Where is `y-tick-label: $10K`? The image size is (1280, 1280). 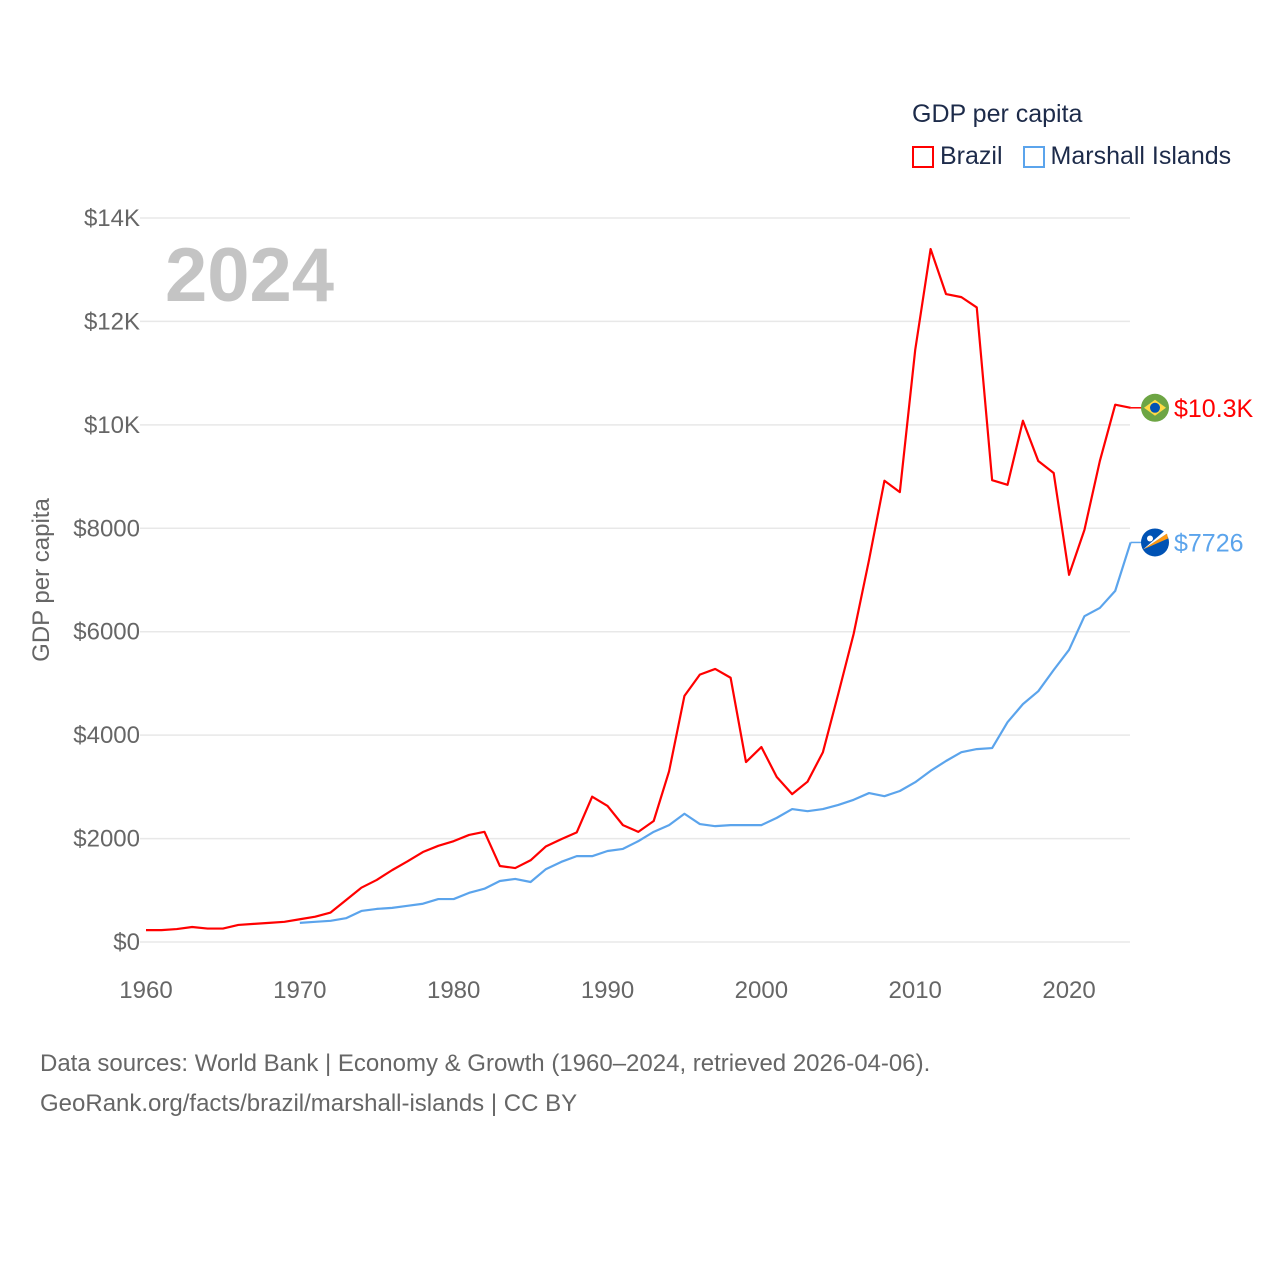 y-tick-label: $10K is located at coordinates (112, 425).